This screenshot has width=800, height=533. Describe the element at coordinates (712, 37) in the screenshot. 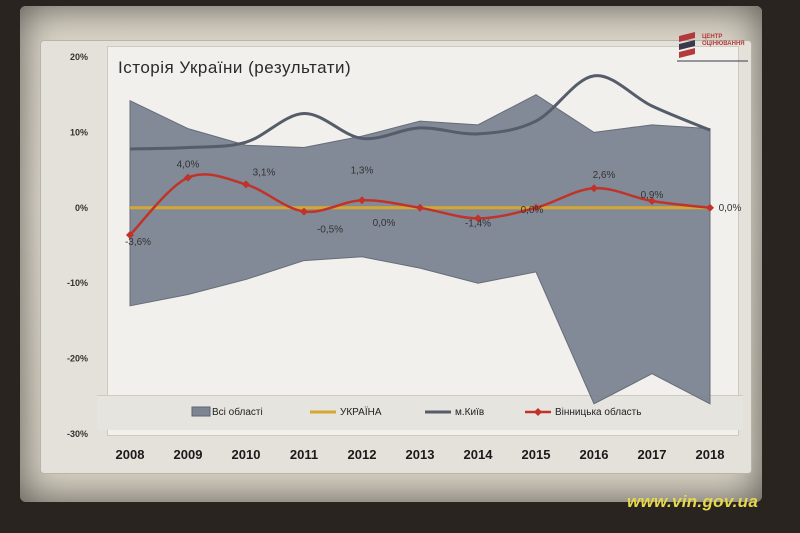

I see `logo-line-1: ЦЕНТР` at that location.